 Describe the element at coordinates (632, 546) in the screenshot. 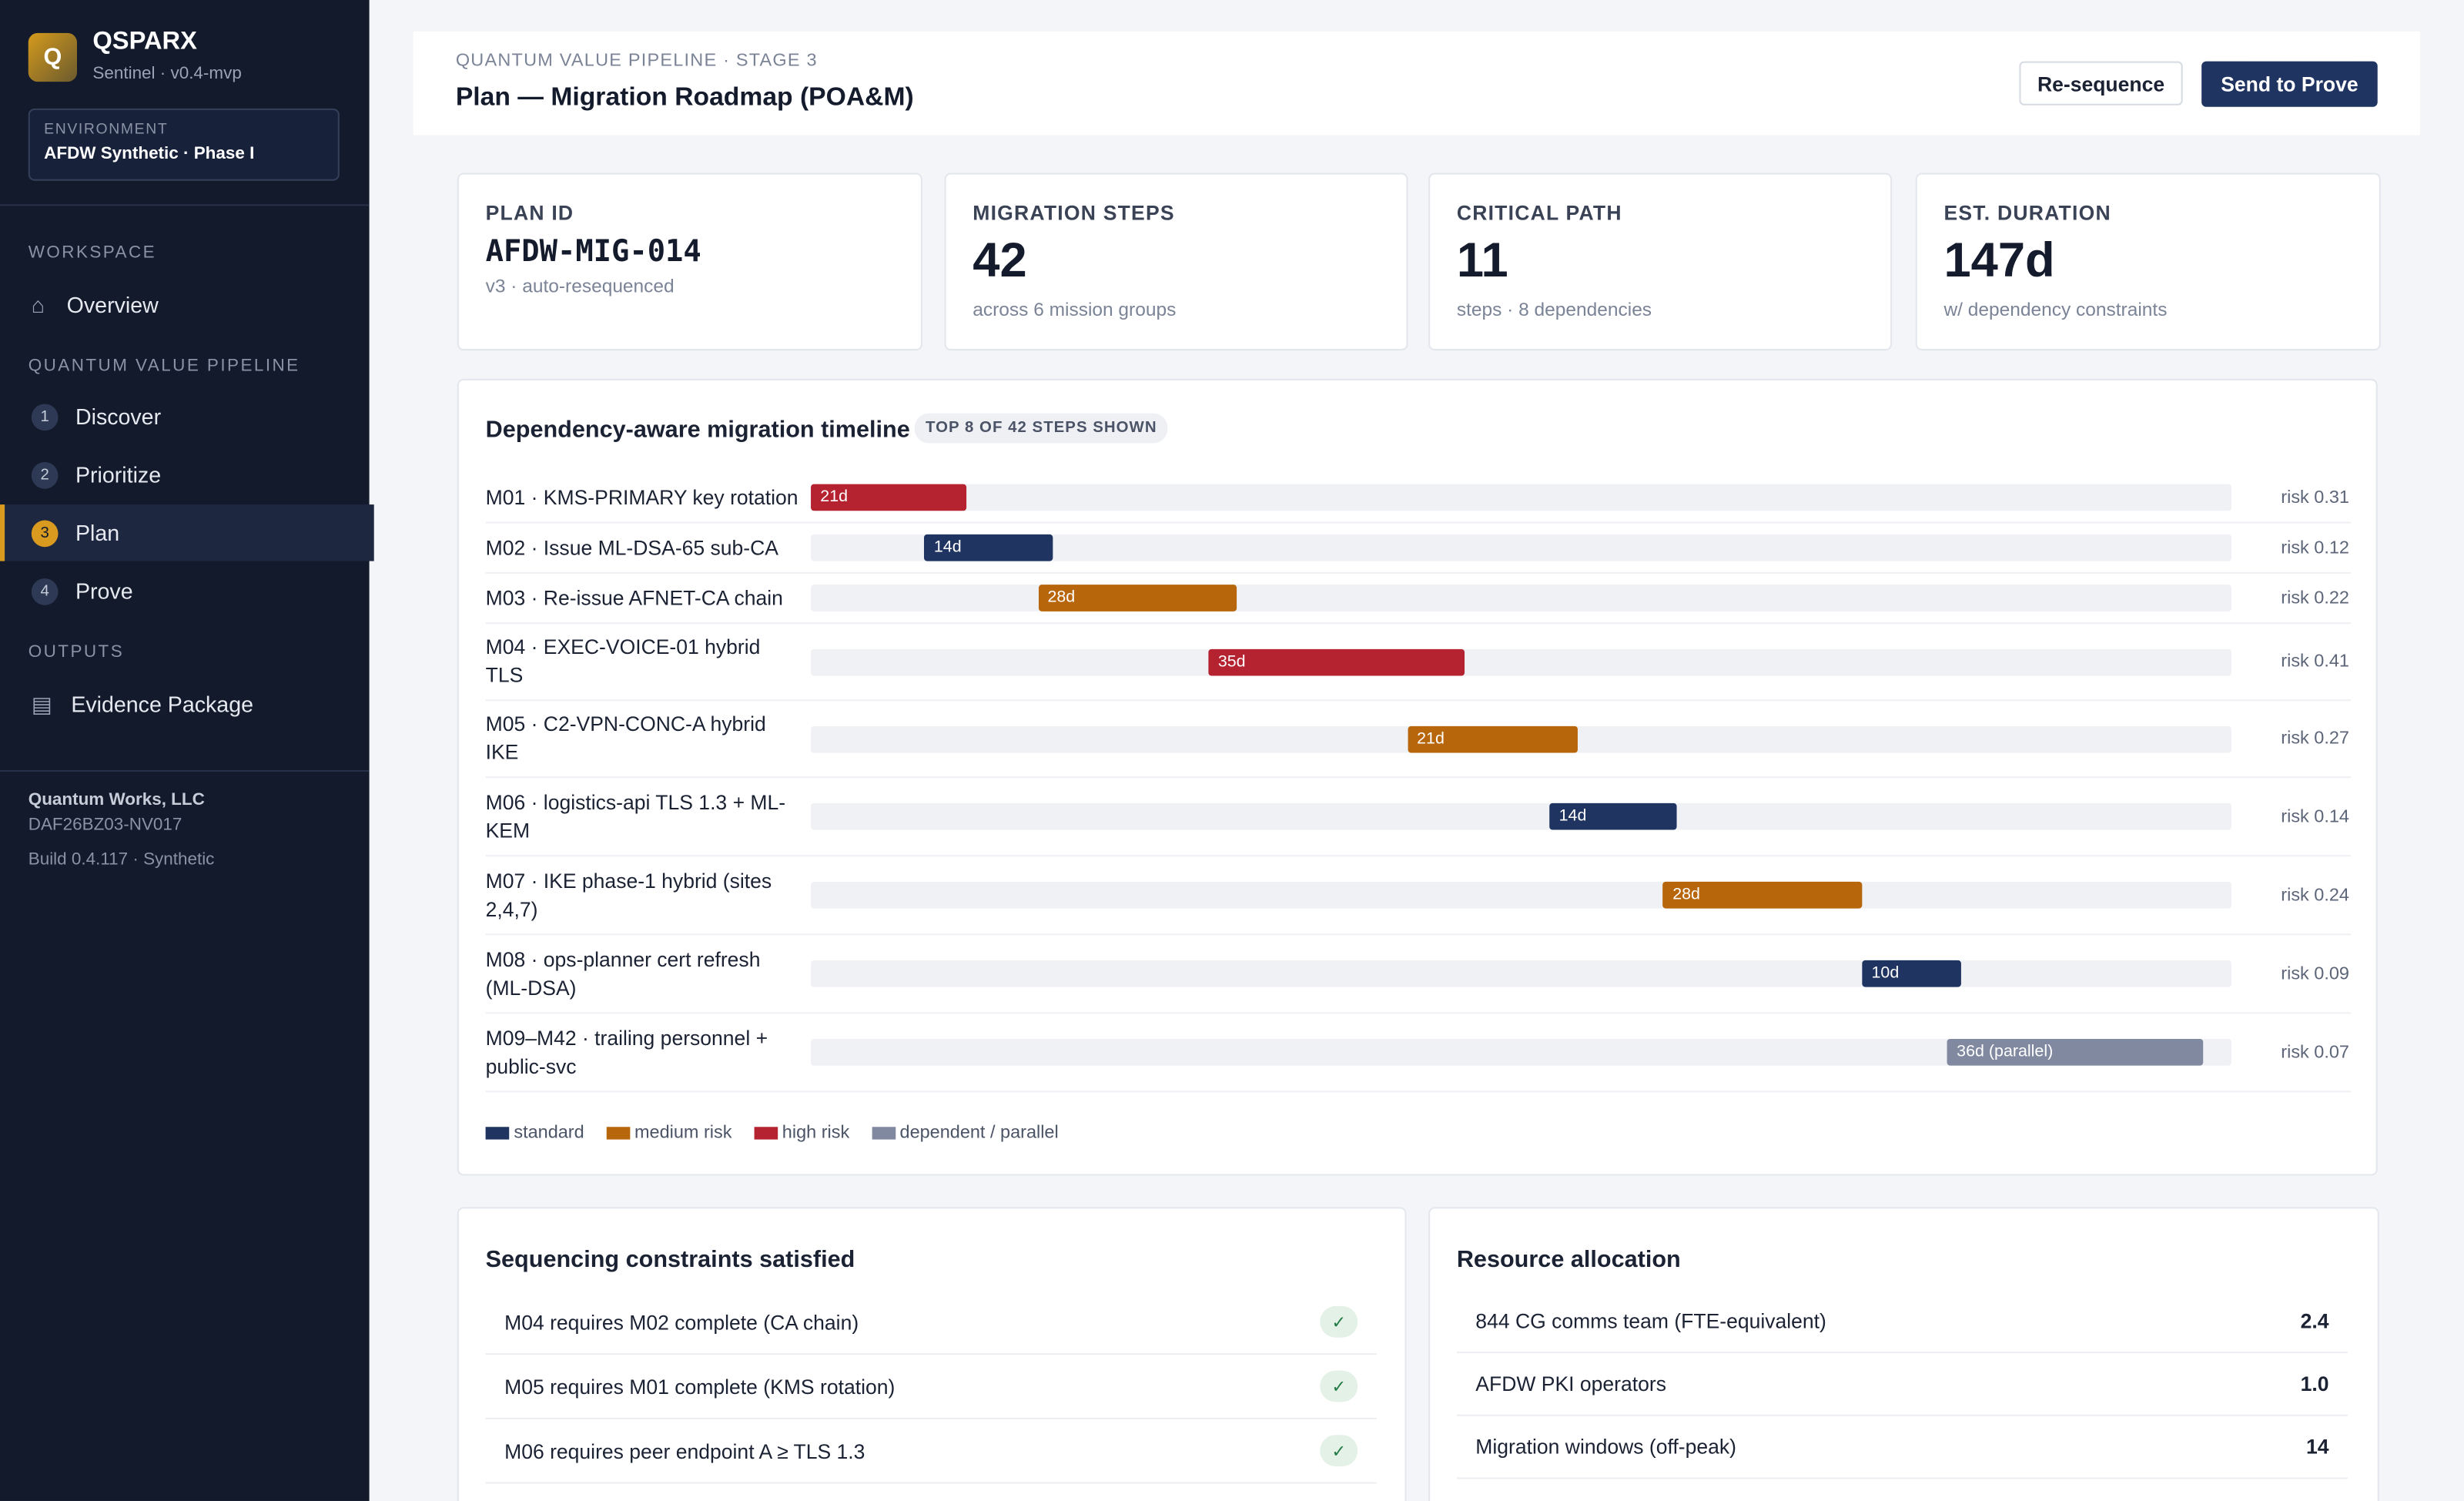

I see `step-label: M02 · Issue ML-DSA-65 sub-CA` at that location.